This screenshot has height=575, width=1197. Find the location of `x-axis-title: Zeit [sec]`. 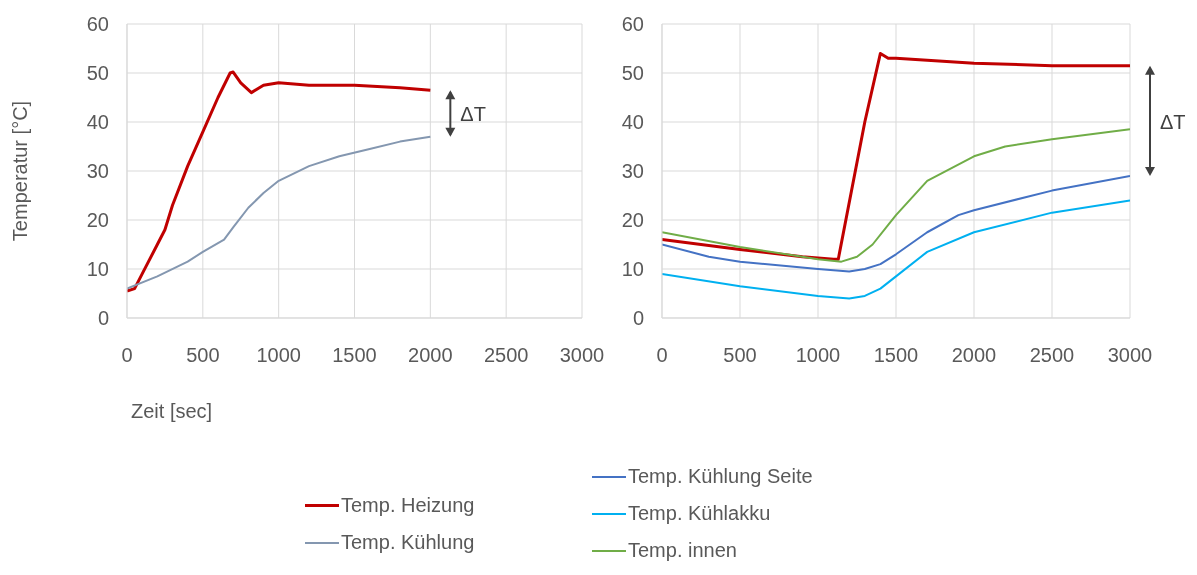

x-axis-title: Zeit [sec] is located at coordinates (172, 411).